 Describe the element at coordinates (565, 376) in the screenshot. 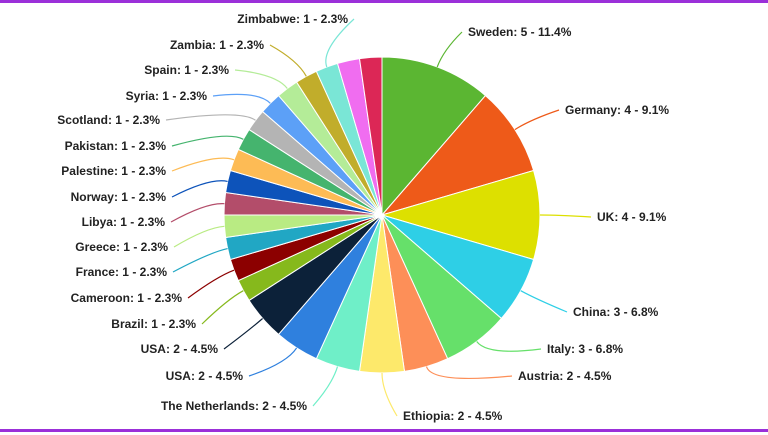

I see `slice-label: Austria: 2 - 4.5%` at that location.